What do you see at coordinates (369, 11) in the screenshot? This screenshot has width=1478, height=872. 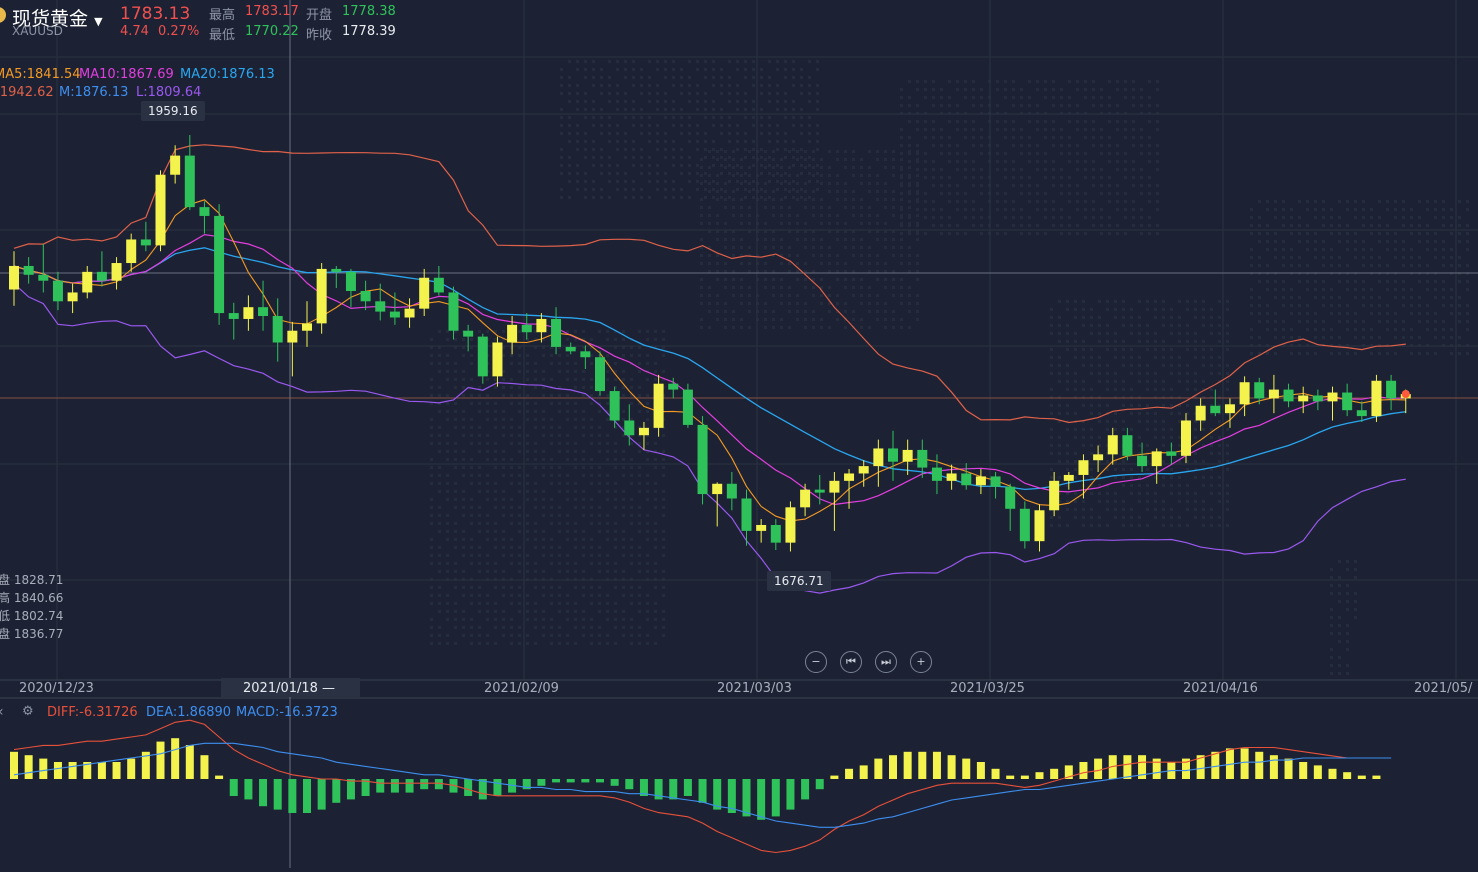 I see `open-value: 1778.38` at bounding box center [369, 11].